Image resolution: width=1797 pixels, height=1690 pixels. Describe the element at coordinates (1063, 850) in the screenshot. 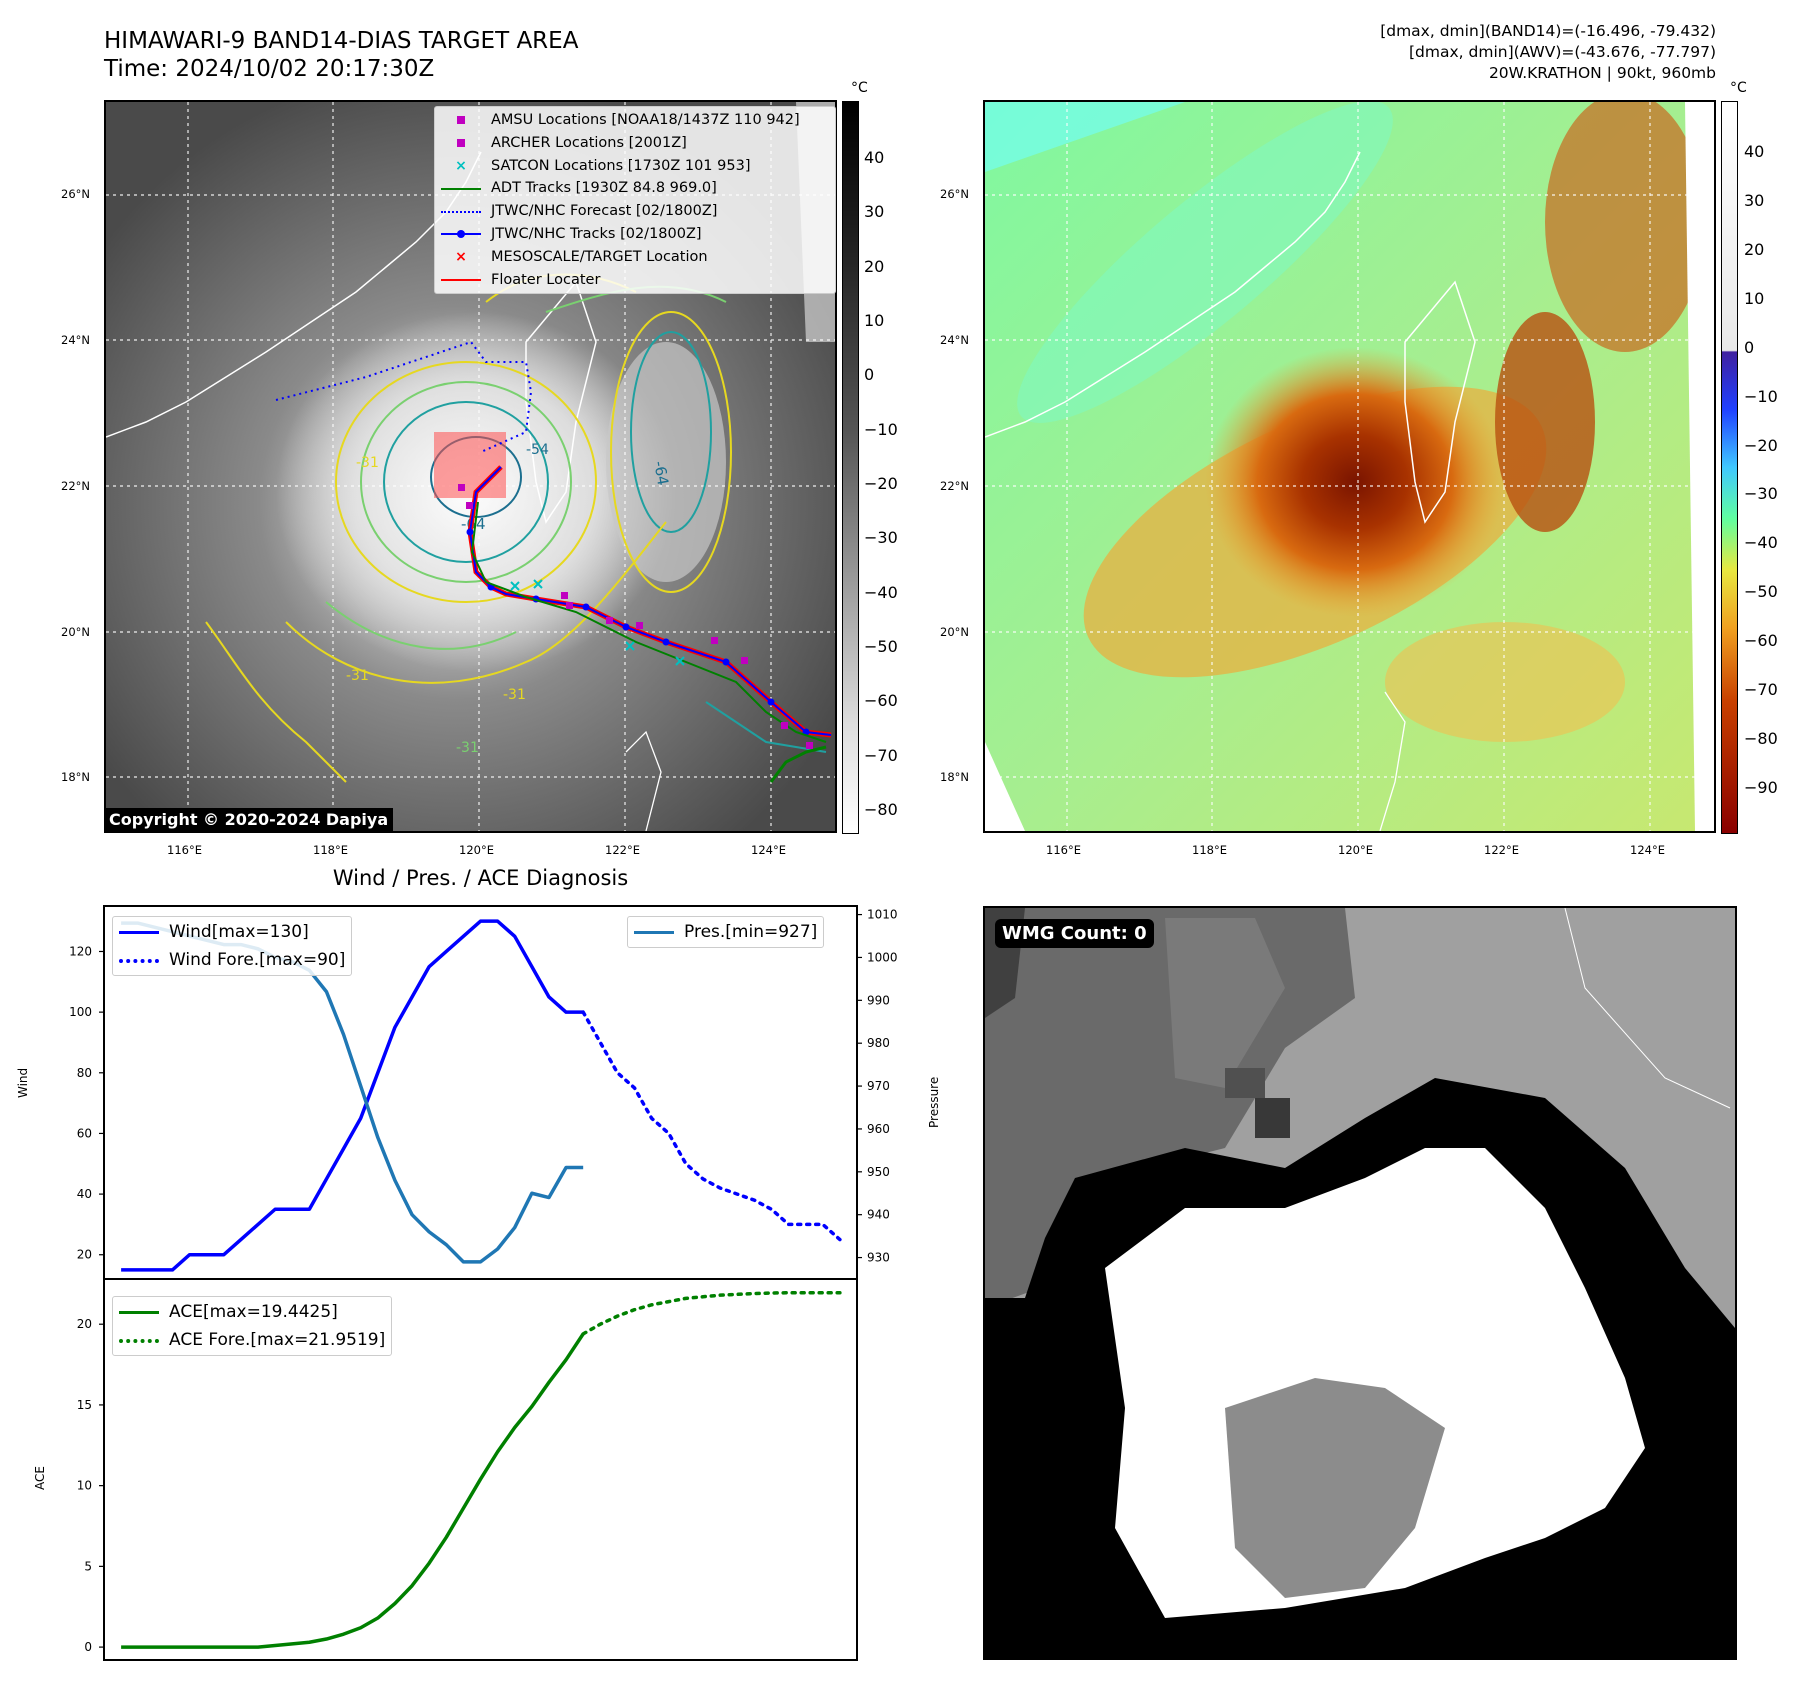

I see `lon-label: 116°E` at that location.